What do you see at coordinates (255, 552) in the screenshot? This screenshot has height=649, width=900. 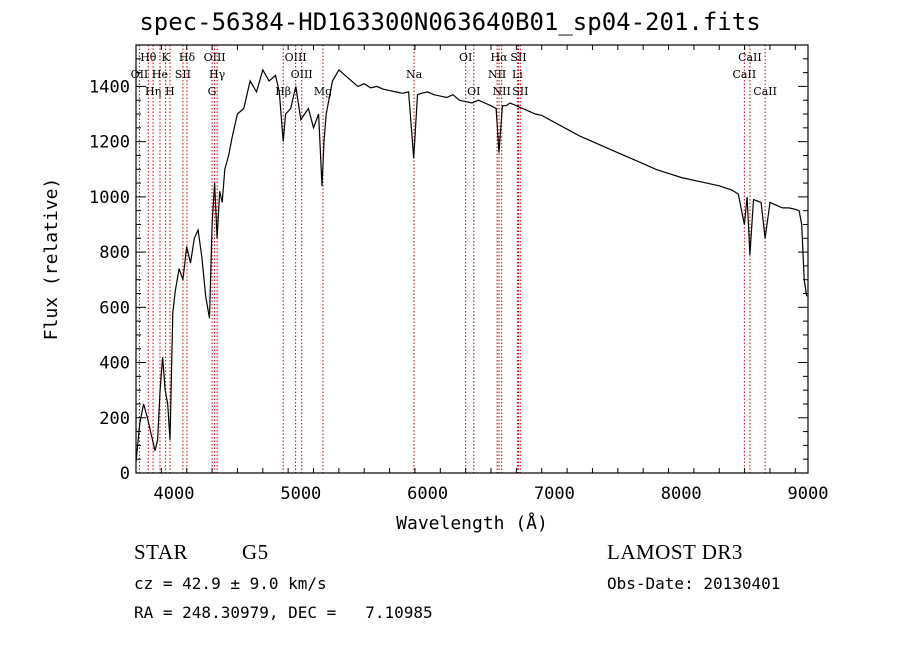 I see `object-subclass: G5` at bounding box center [255, 552].